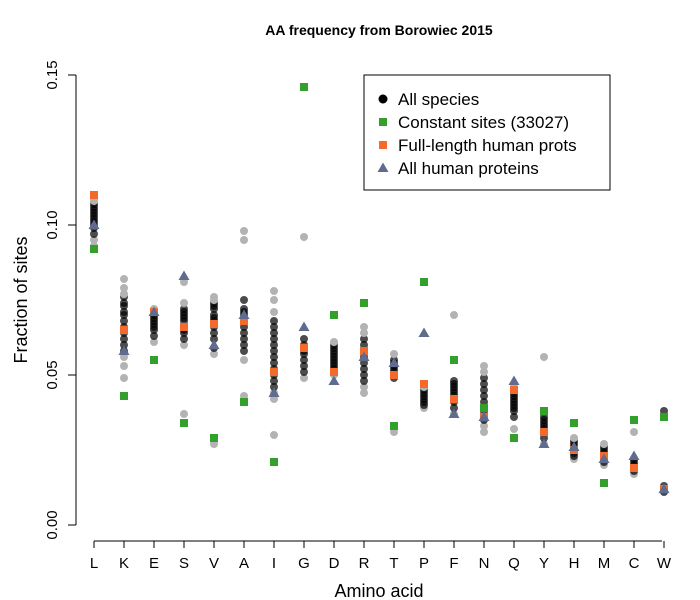 This screenshot has height=600, width=700. Describe the element at coordinates (468, 168) in the screenshot. I see `legend-all-human-label: All human proteins` at that location.